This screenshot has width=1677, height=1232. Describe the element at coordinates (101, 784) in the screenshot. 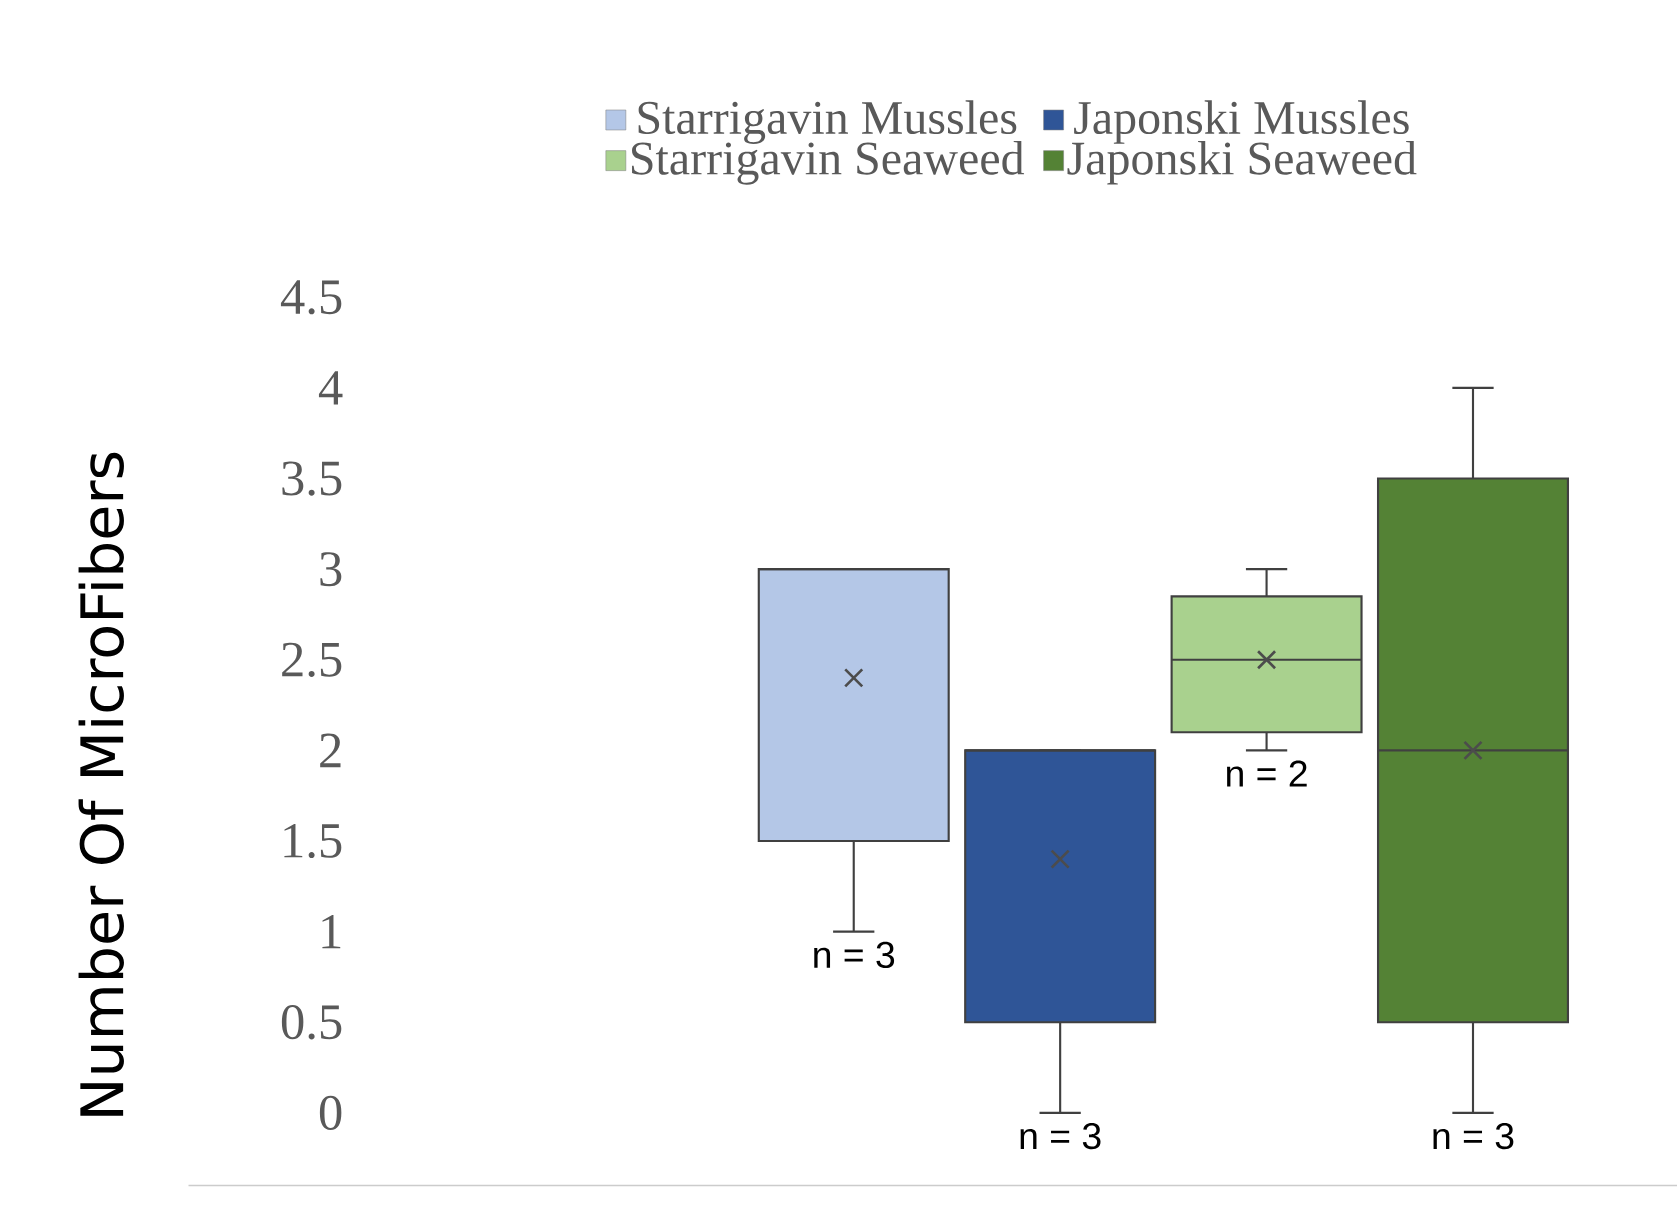

I see `y-axis-title: Number Of MicroFibers` at that location.